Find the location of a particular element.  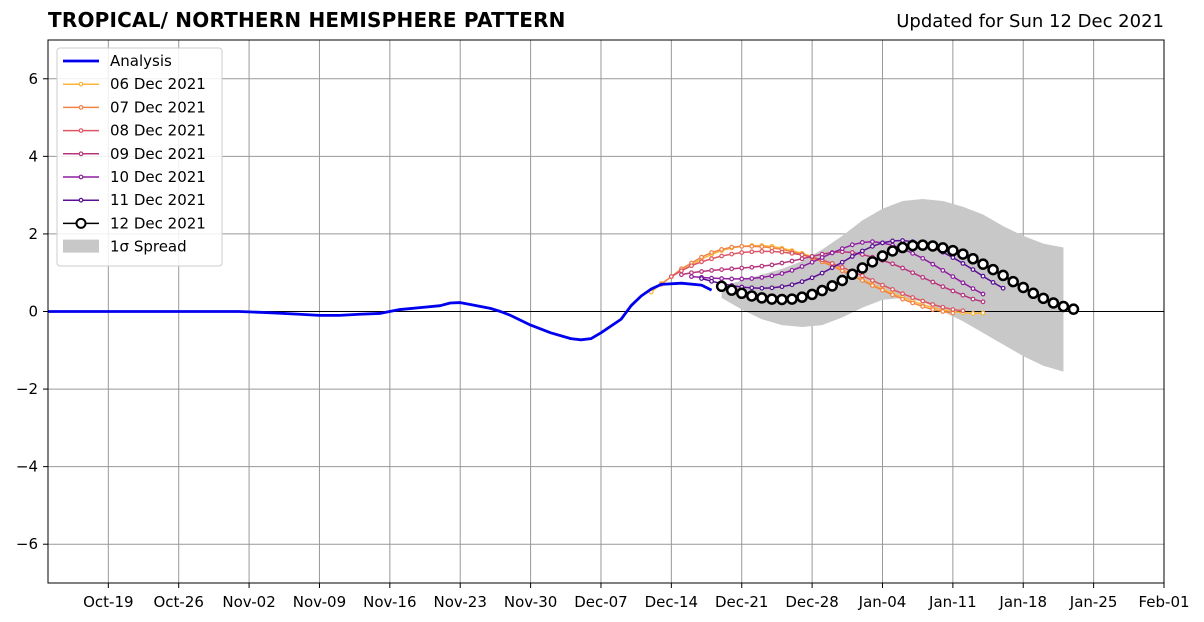

x-tick-label: Jan-11 is located at coordinates (952, 602).